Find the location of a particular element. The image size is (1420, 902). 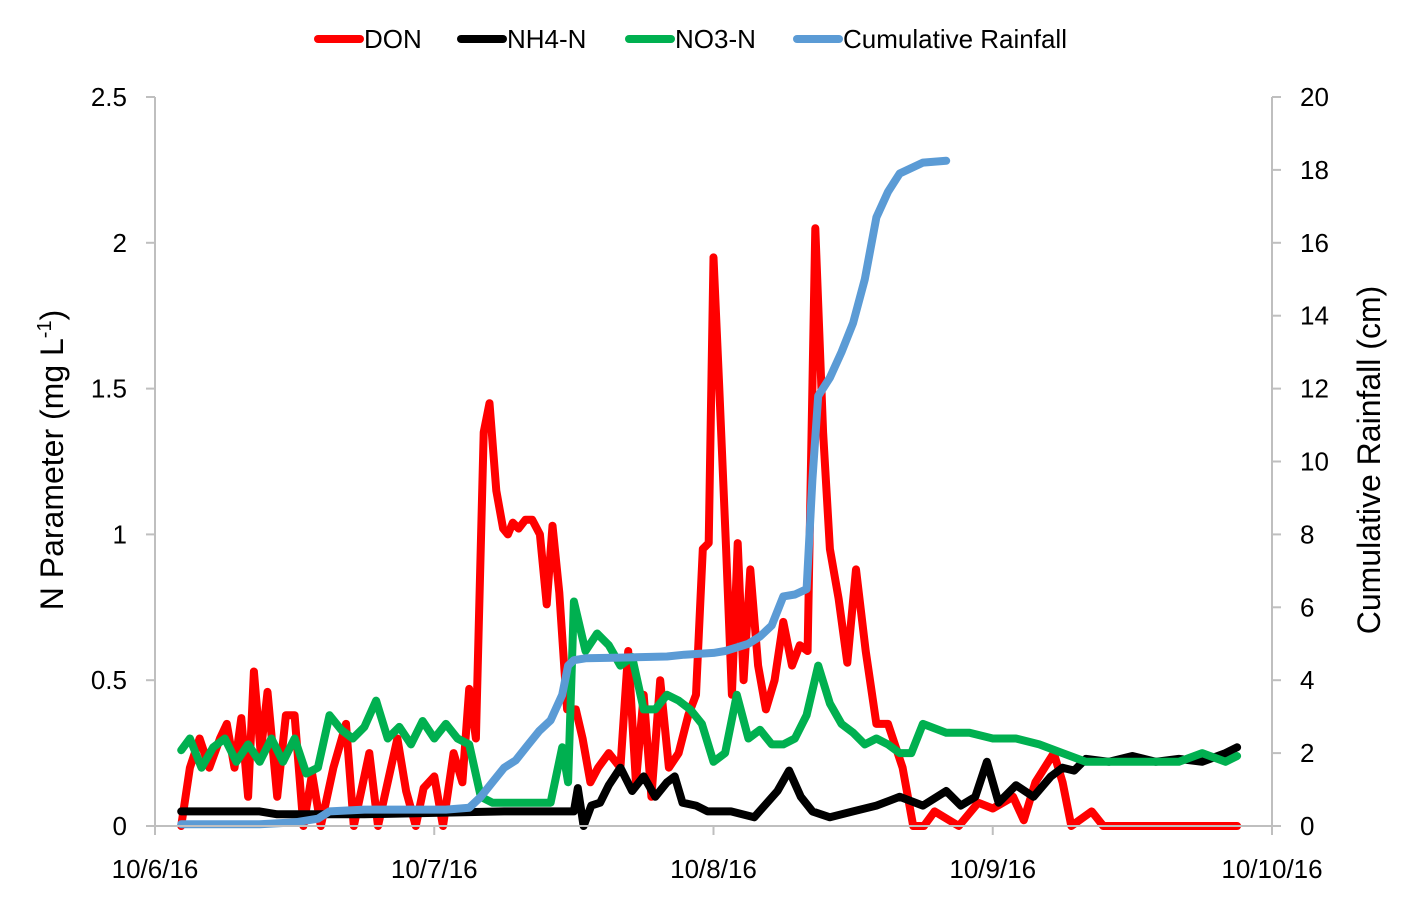

legend-label-don: DON is located at coordinates (393, 39).